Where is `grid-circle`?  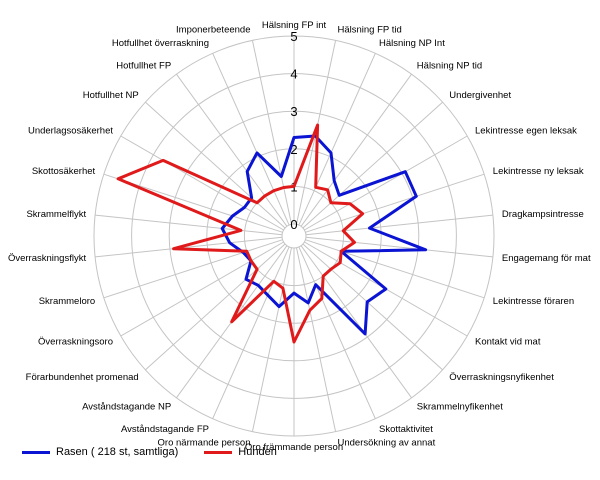
grid-circle is located at coordinates (294, 236).